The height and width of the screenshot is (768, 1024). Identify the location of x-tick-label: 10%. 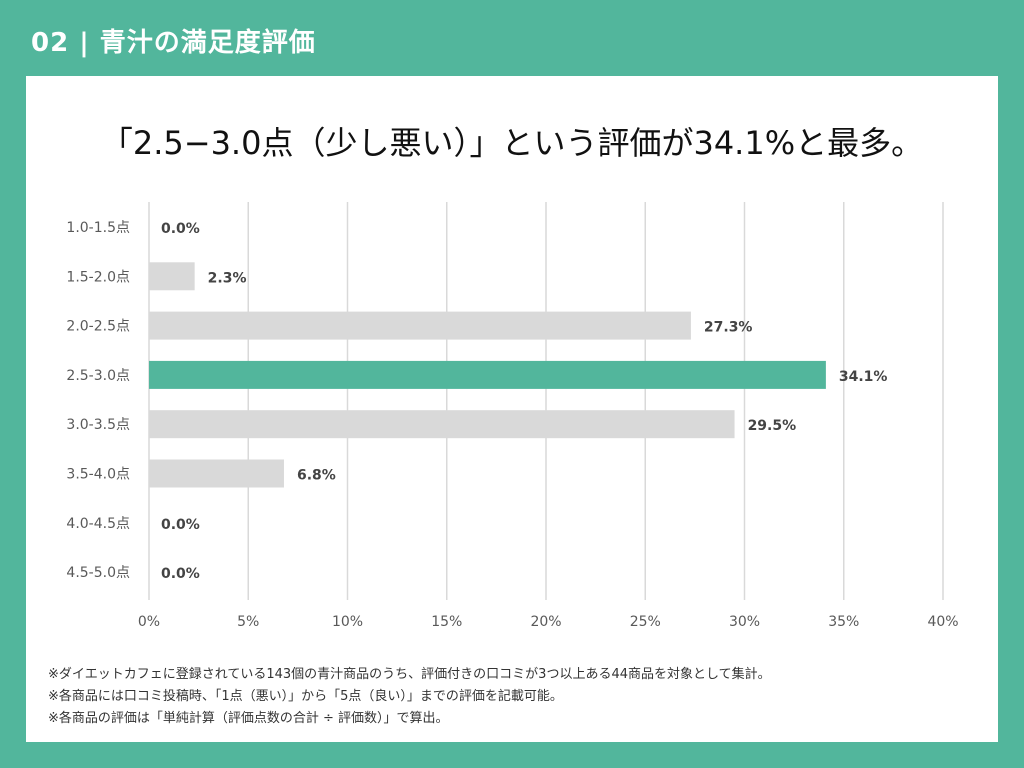
(347, 622).